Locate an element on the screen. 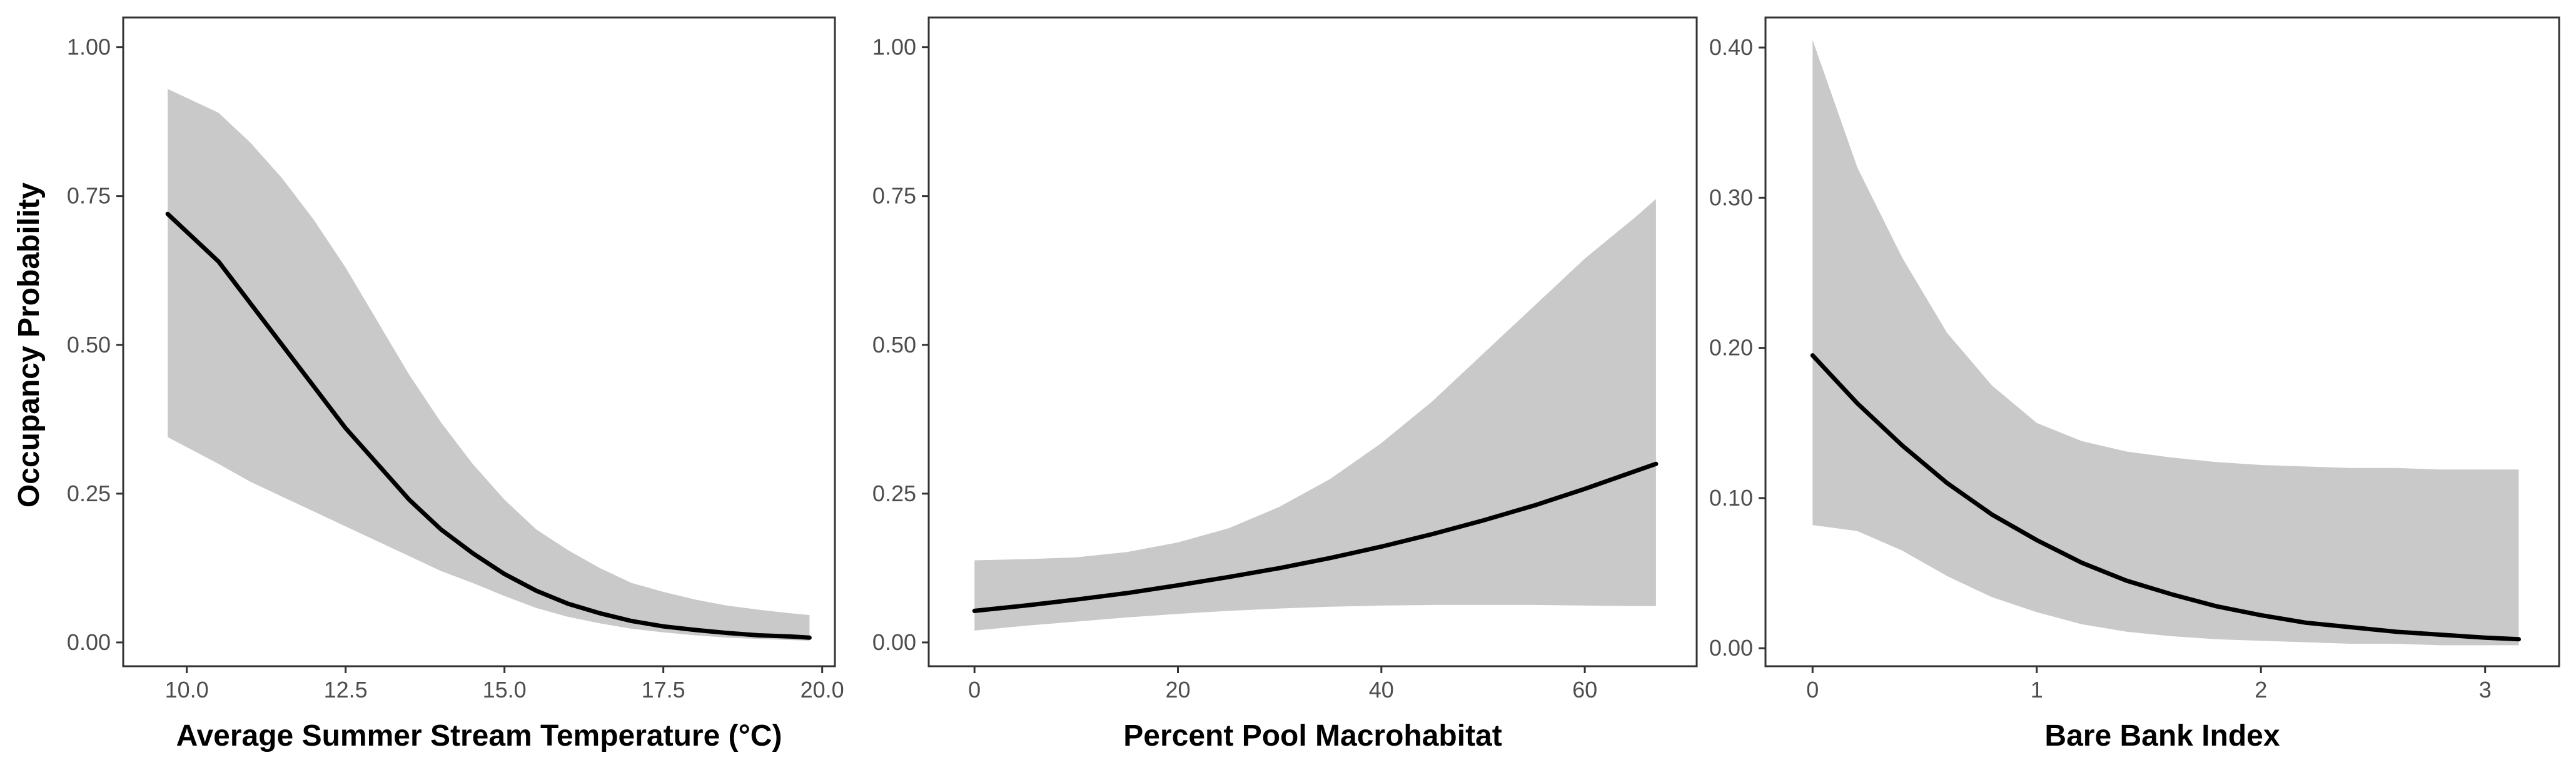 The height and width of the screenshot is (770, 2576). x-tick-label: 10.0 is located at coordinates (187, 689).